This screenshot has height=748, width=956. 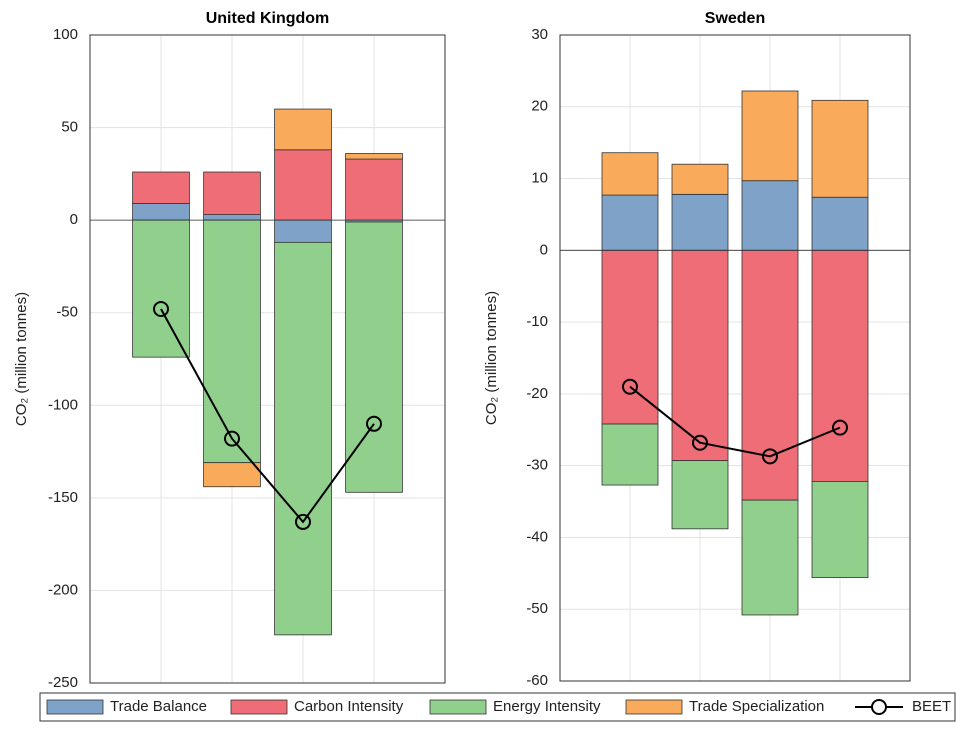 What do you see at coordinates (349, 706) in the screenshot?
I see `legend-label: Carbon Intensity` at bounding box center [349, 706].